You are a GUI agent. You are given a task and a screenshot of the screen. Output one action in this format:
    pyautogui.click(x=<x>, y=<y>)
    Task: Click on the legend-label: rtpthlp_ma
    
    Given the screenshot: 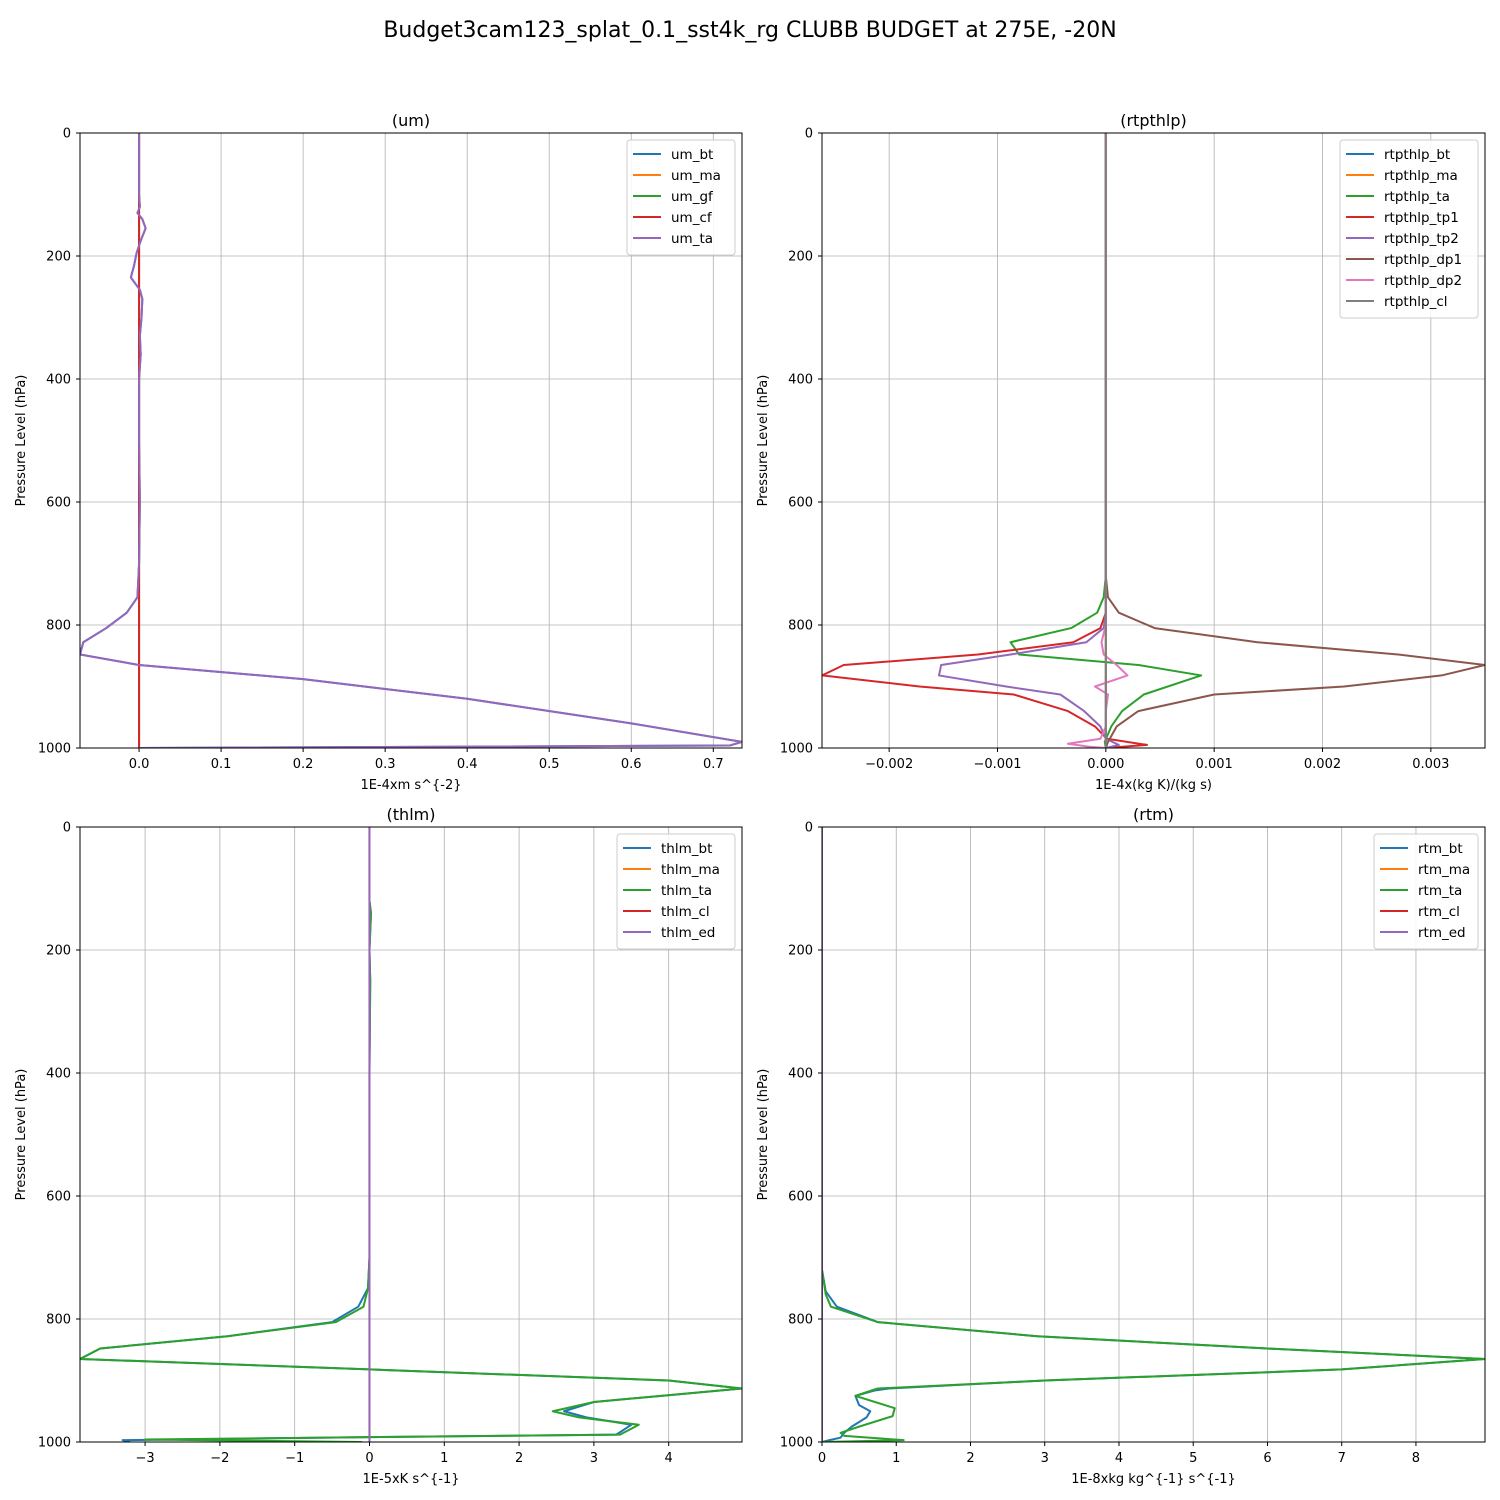 What is the action you would take?
    pyautogui.click(x=1421, y=176)
    